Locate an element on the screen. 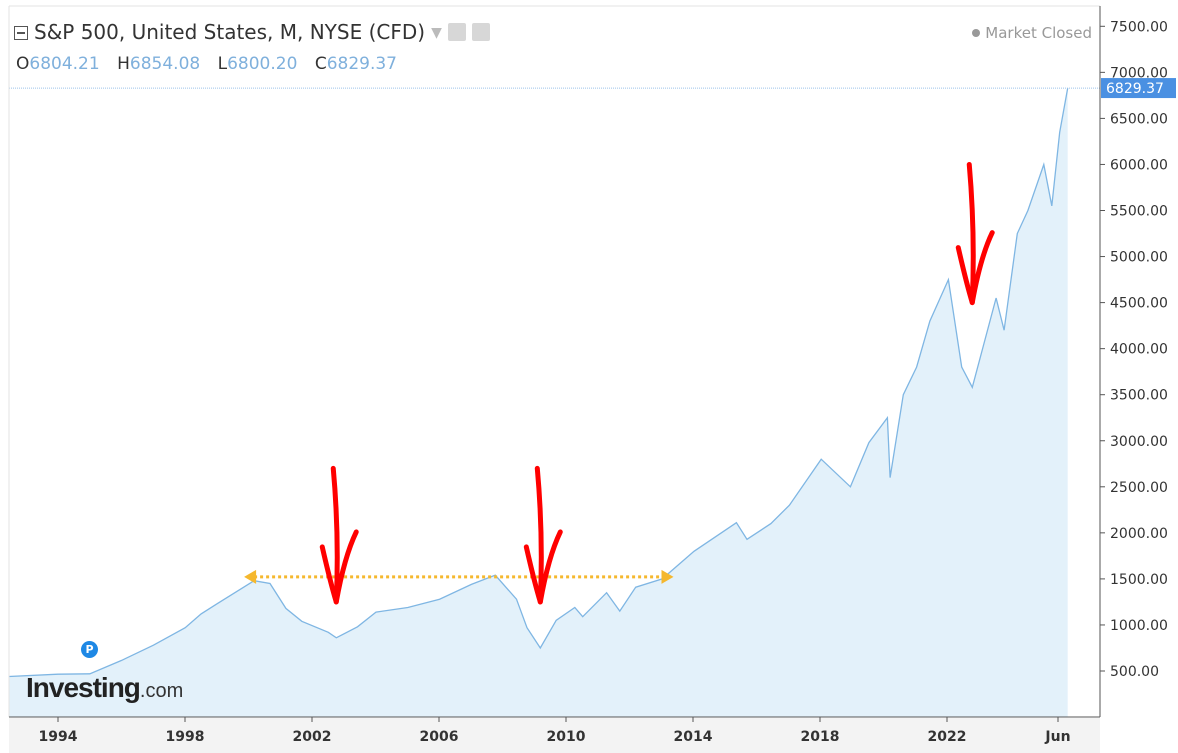 This screenshot has width=1178, height=753. y-tick-label: 5000.00 is located at coordinates (1139, 258).